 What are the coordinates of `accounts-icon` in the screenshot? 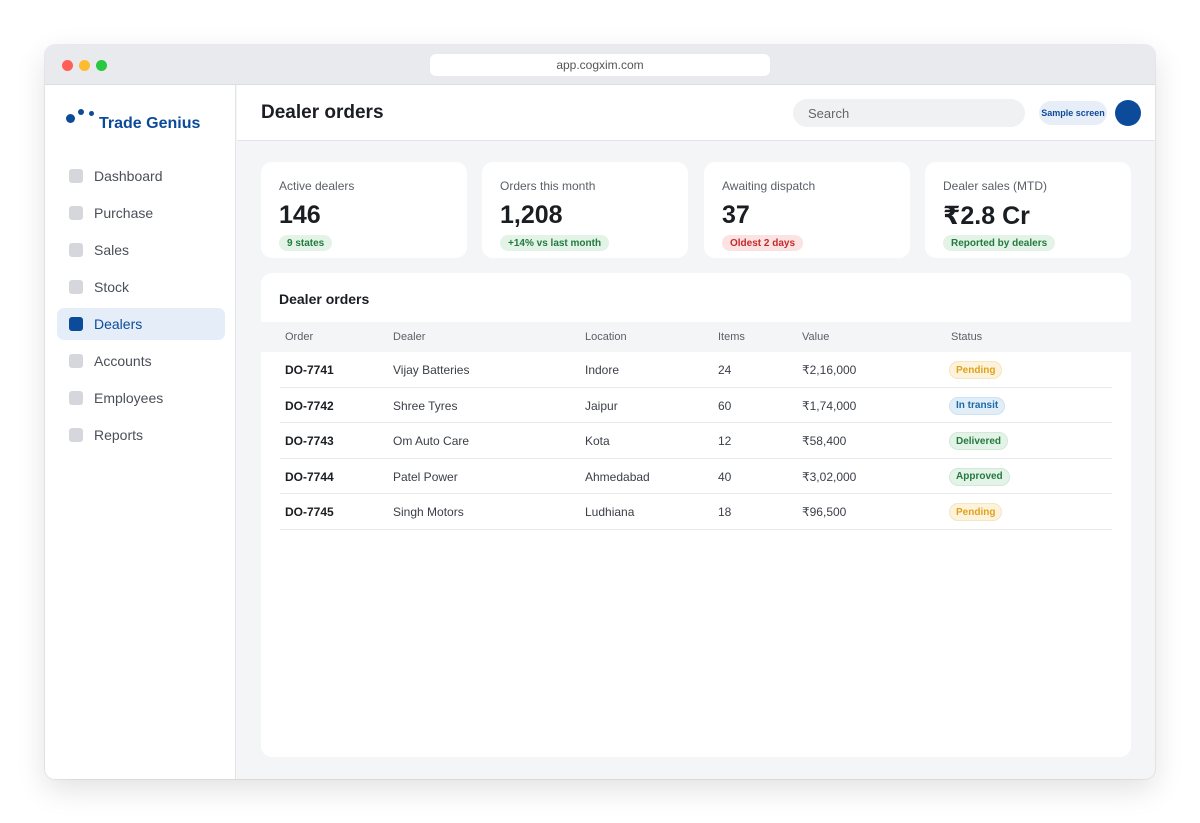 It's located at (76, 361).